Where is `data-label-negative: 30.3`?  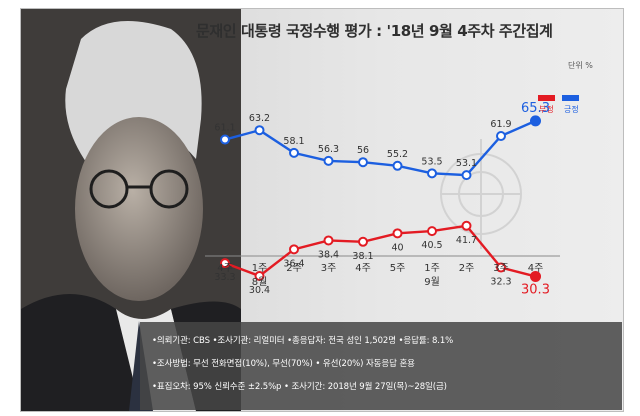 data-label-negative: 30.3 is located at coordinates (535, 289).